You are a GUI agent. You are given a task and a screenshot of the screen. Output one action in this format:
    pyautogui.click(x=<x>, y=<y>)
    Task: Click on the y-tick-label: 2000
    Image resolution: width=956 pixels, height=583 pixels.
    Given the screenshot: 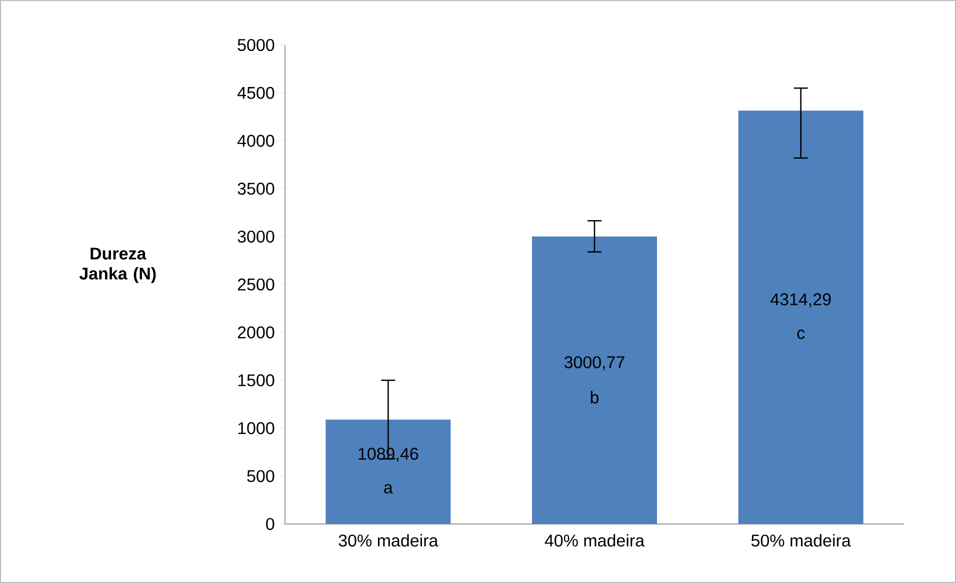 What is the action you would take?
    pyautogui.click(x=256, y=332)
    